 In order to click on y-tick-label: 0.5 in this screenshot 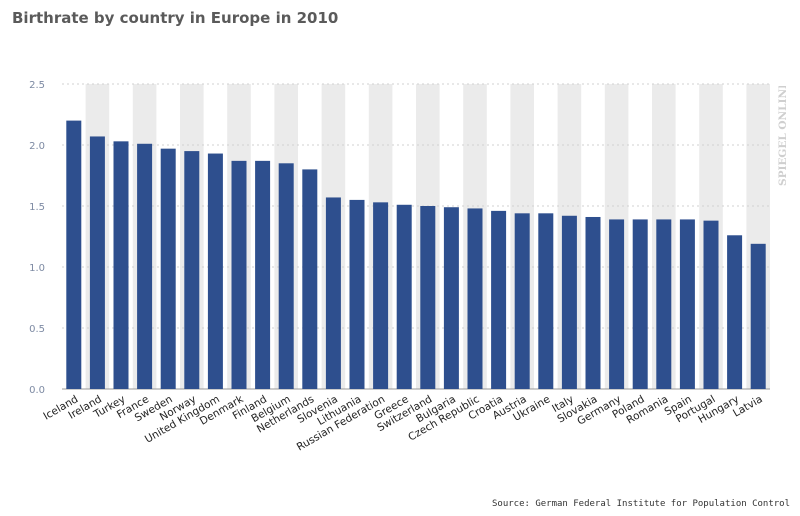, I will do `click(37, 329)`.